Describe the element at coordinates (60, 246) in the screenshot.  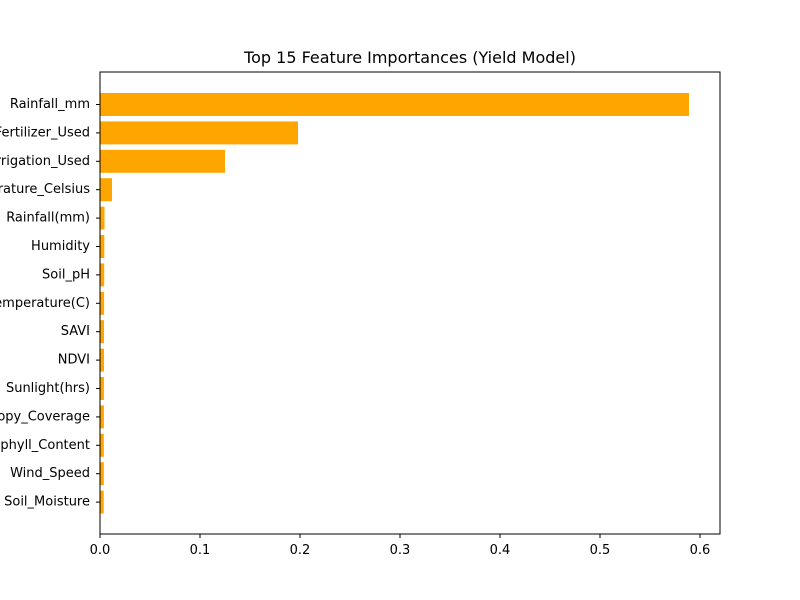
I see `y-tick-label: Humidity` at that location.